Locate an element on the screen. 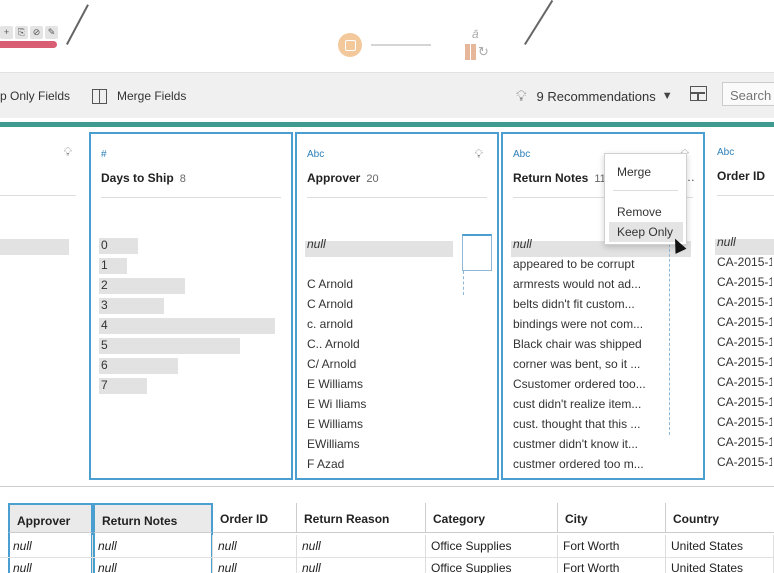 The image size is (774, 573). domain-value: appeared to be corrupt is located at coordinates (574, 264).